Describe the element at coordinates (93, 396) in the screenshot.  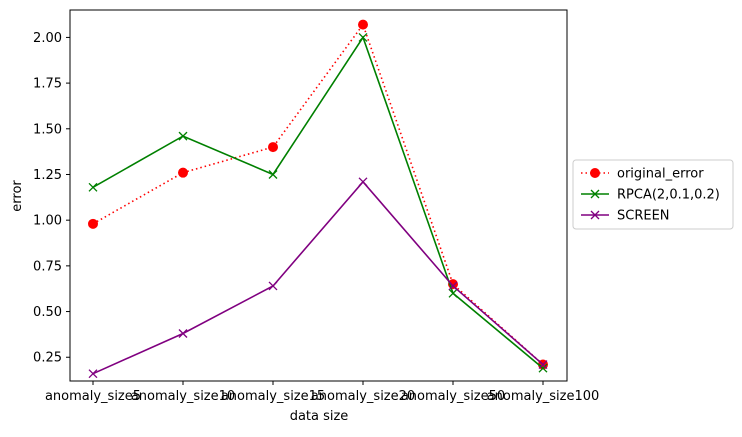
I see `x-tick-label: anomaly_size5` at that location.